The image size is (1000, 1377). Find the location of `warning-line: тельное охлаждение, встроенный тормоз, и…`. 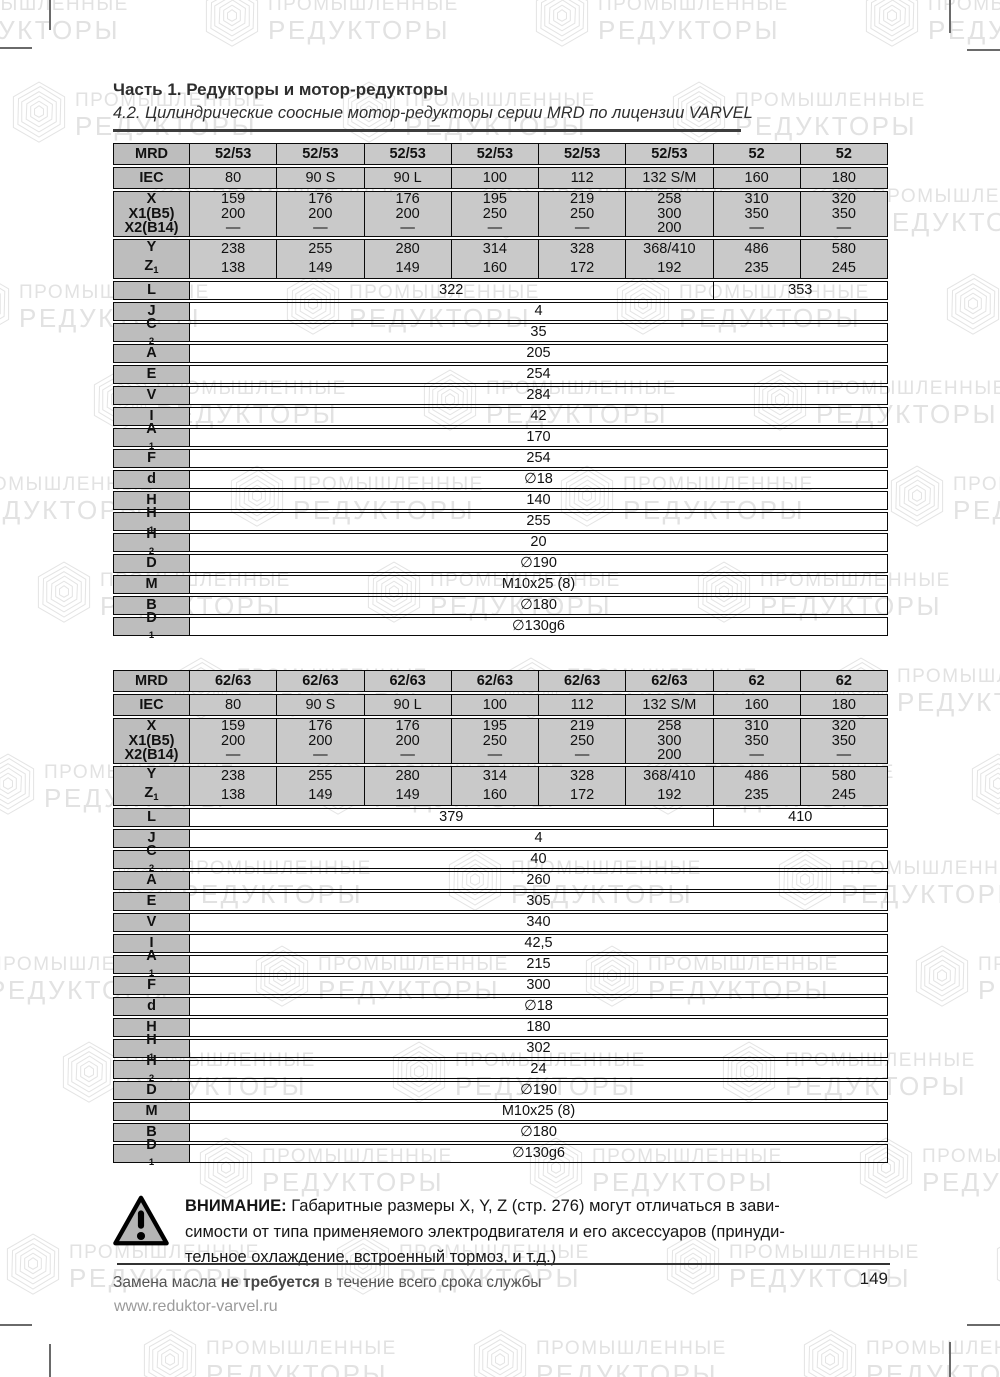

warning-line: тельное охлаждение, встроенный тормоз, и… is located at coordinates (371, 1257).